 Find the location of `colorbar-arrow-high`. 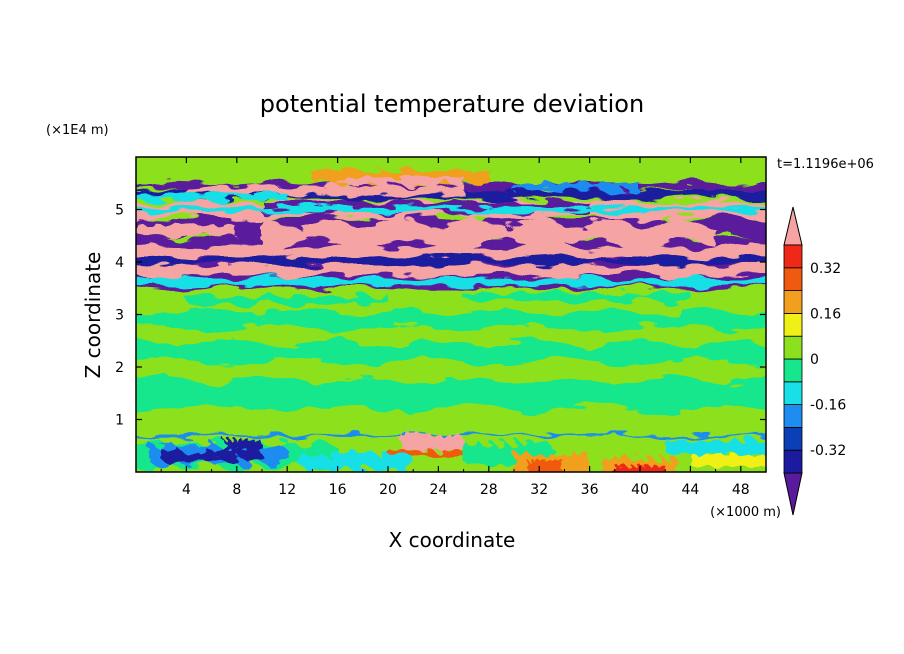

colorbar-arrow-high is located at coordinates (793, 226).